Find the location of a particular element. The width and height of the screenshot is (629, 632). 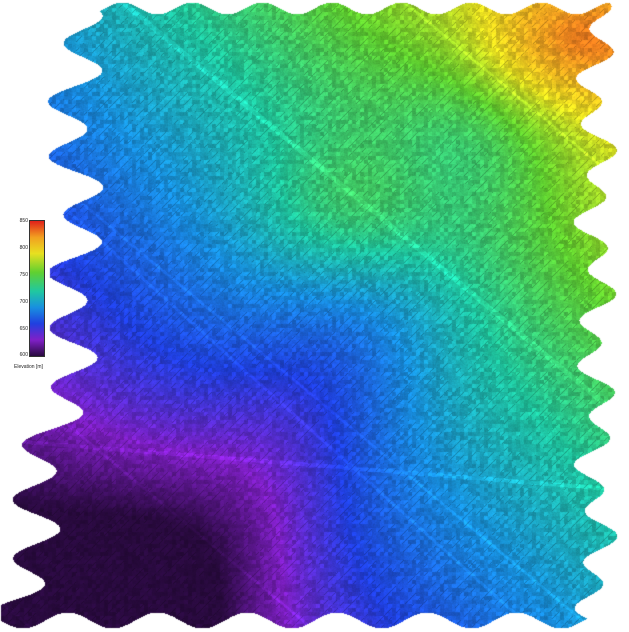

legend-tick-850: 850 is located at coordinates (23, 221).